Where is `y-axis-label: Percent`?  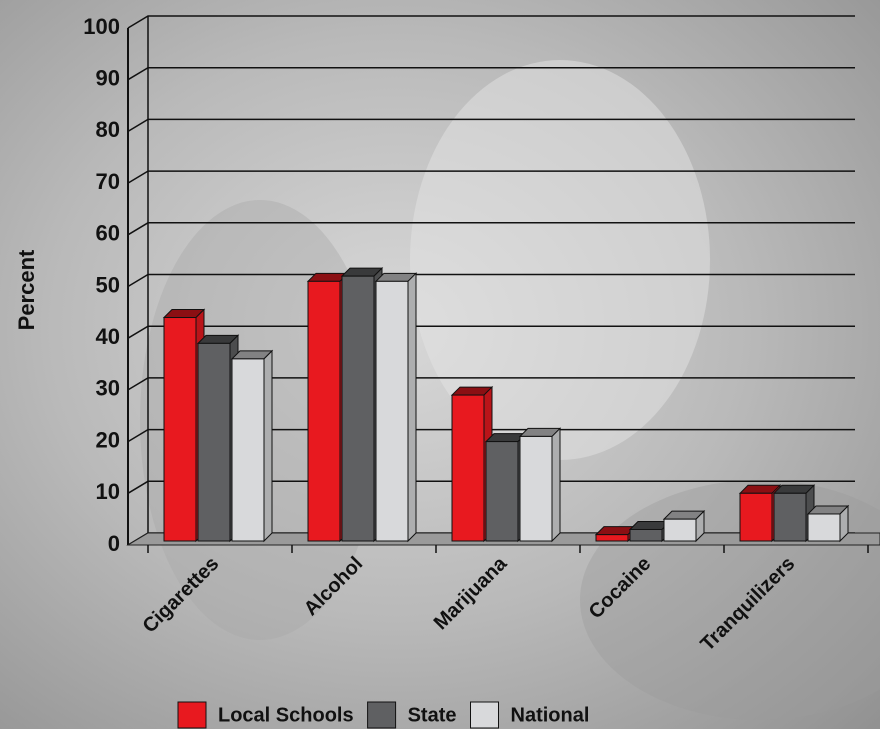 y-axis-label: Percent is located at coordinates (26, 289).